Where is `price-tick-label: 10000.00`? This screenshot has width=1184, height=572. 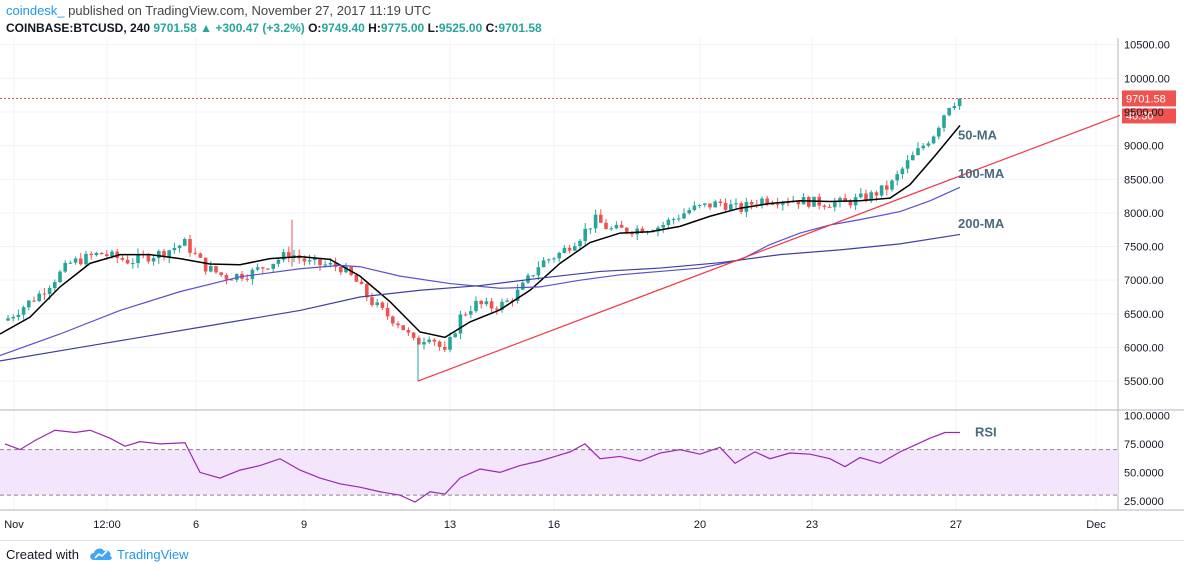
price-tick-label: 10000.00 is located at coordinates (1147, 79).